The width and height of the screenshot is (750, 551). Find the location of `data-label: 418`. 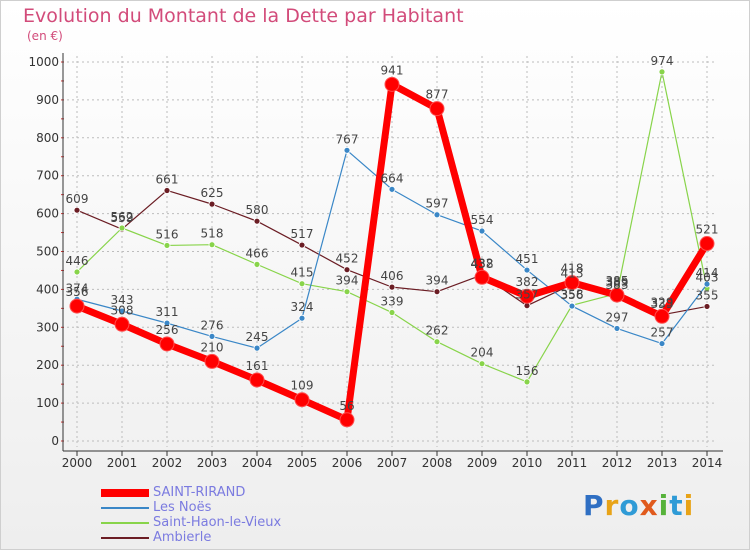

data-label: 418 is located at coordinates (572, 269).